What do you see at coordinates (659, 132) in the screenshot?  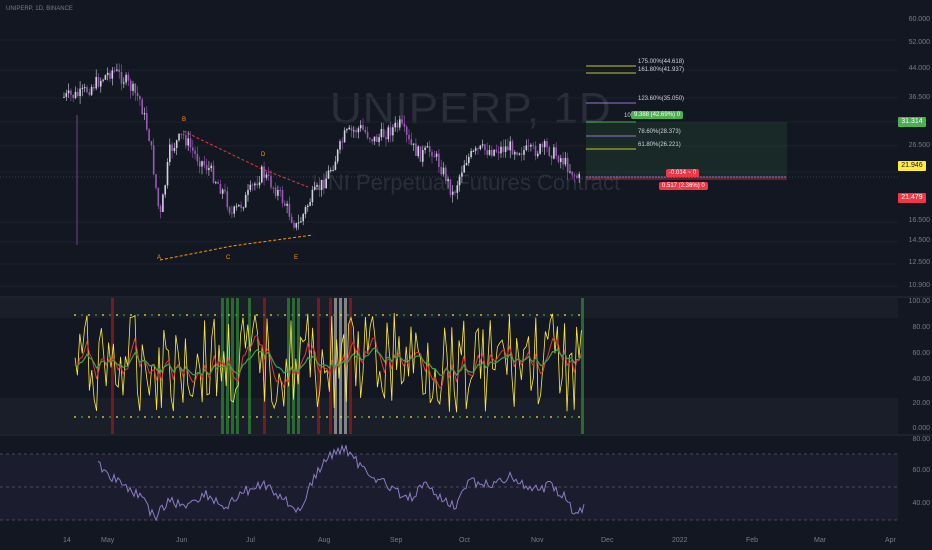 I see `fib-label-786: 78.60%(28.373)` at bounding box center [659, 132].